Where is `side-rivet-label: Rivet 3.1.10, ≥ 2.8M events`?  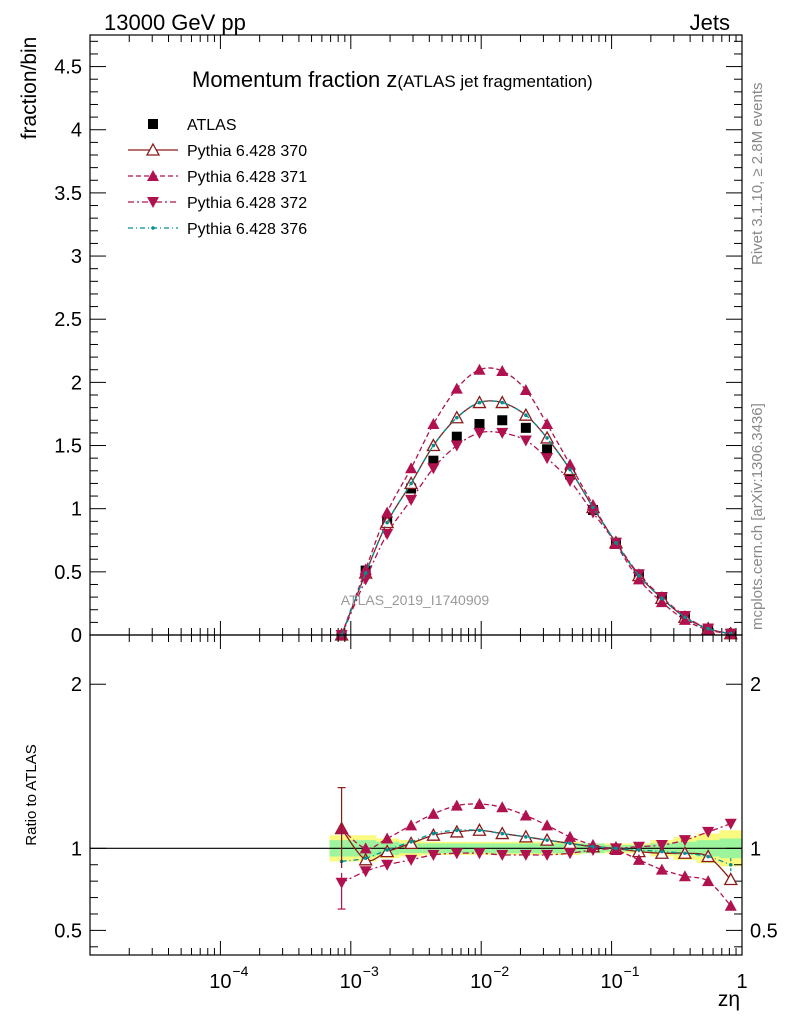
side-rivet-label: Rivet 3.1.10, ≥ 2.8M events is located at coordinates (757, 174).